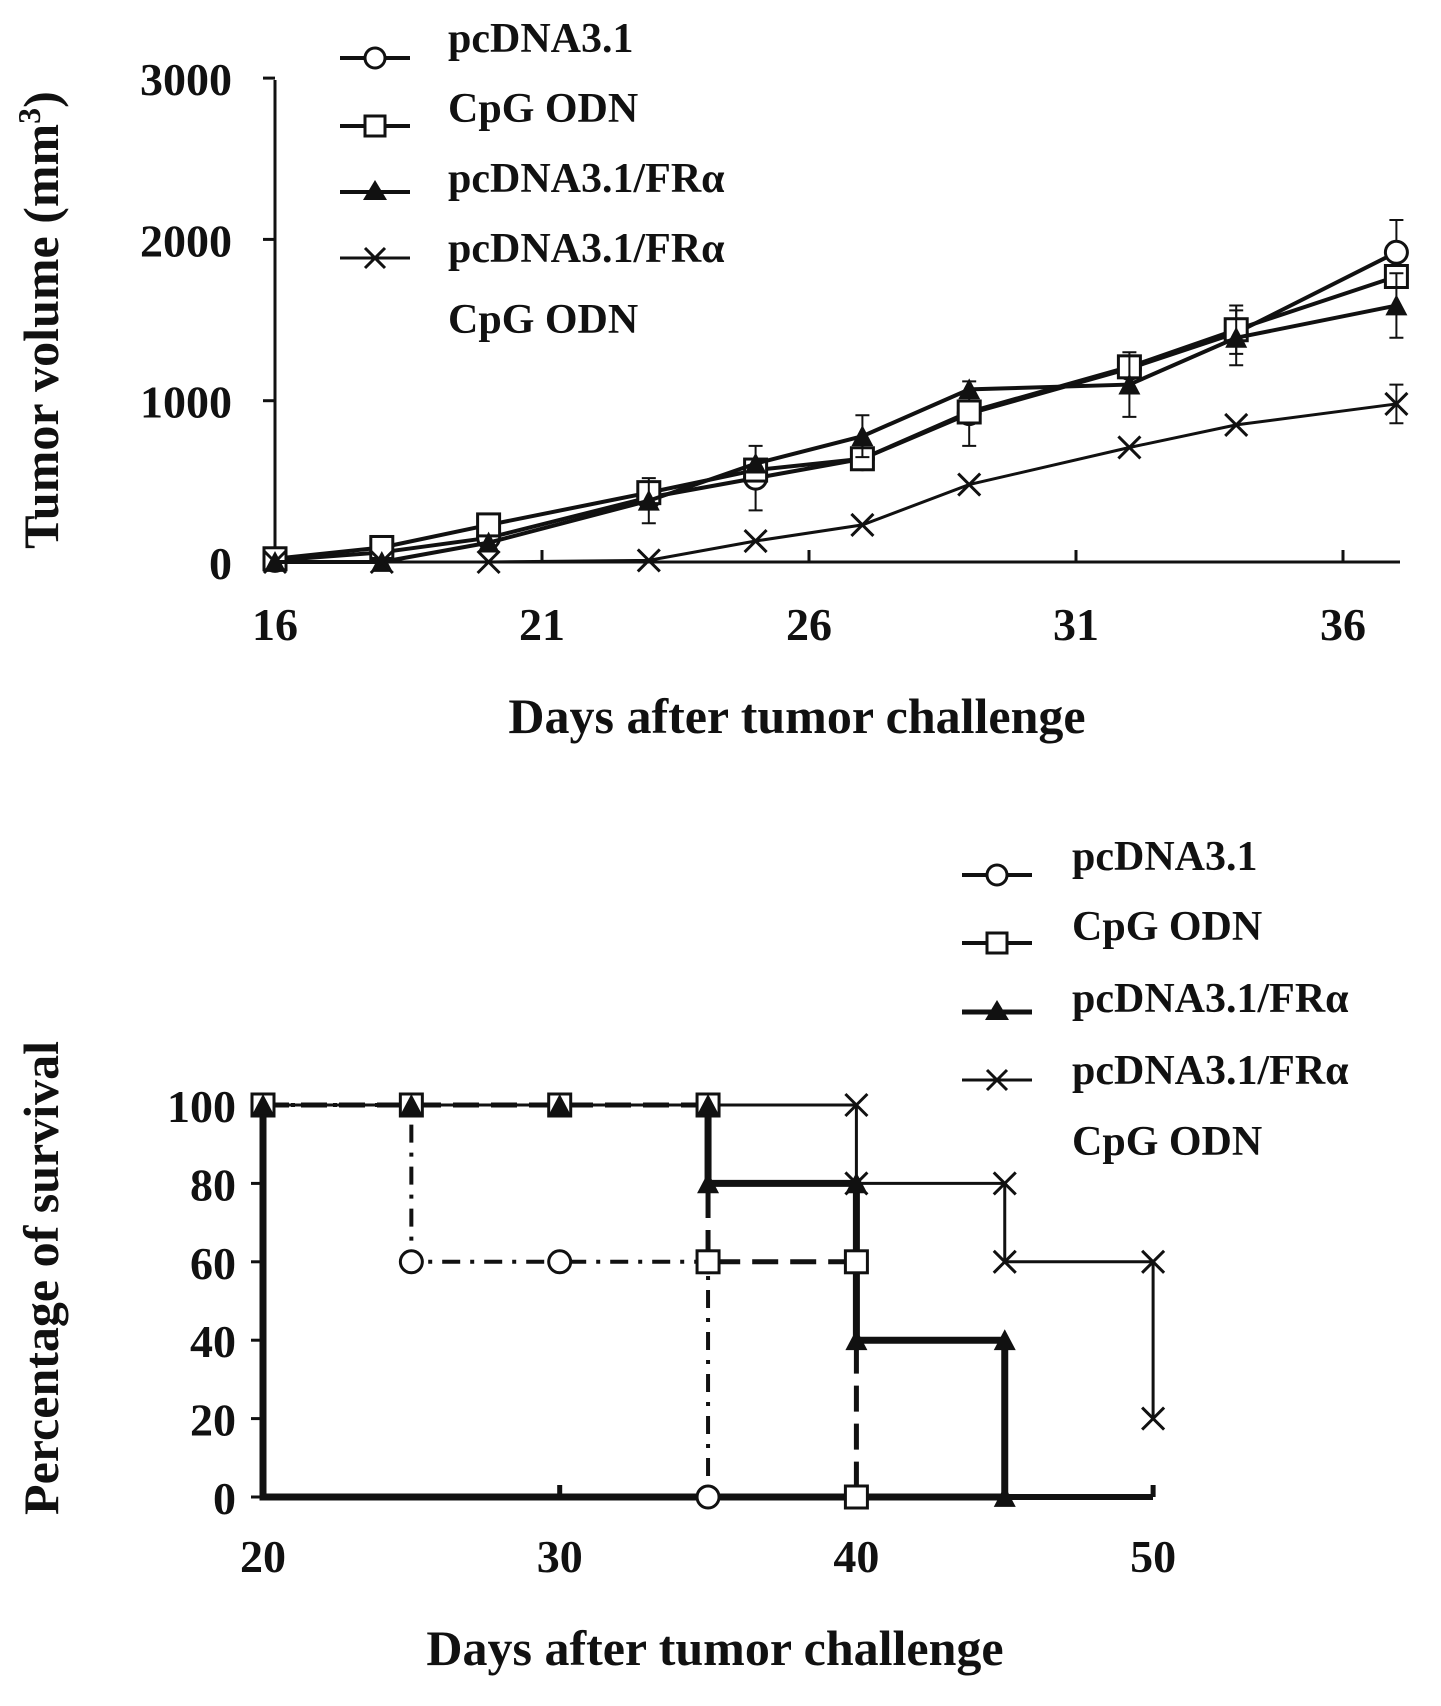 Image resolution: width=1441 pixels, height=1706 pixels. Describe the element at coordinates (29, 116) in the screenshot. I see `y-axis-title-superscript: 3` at that location.